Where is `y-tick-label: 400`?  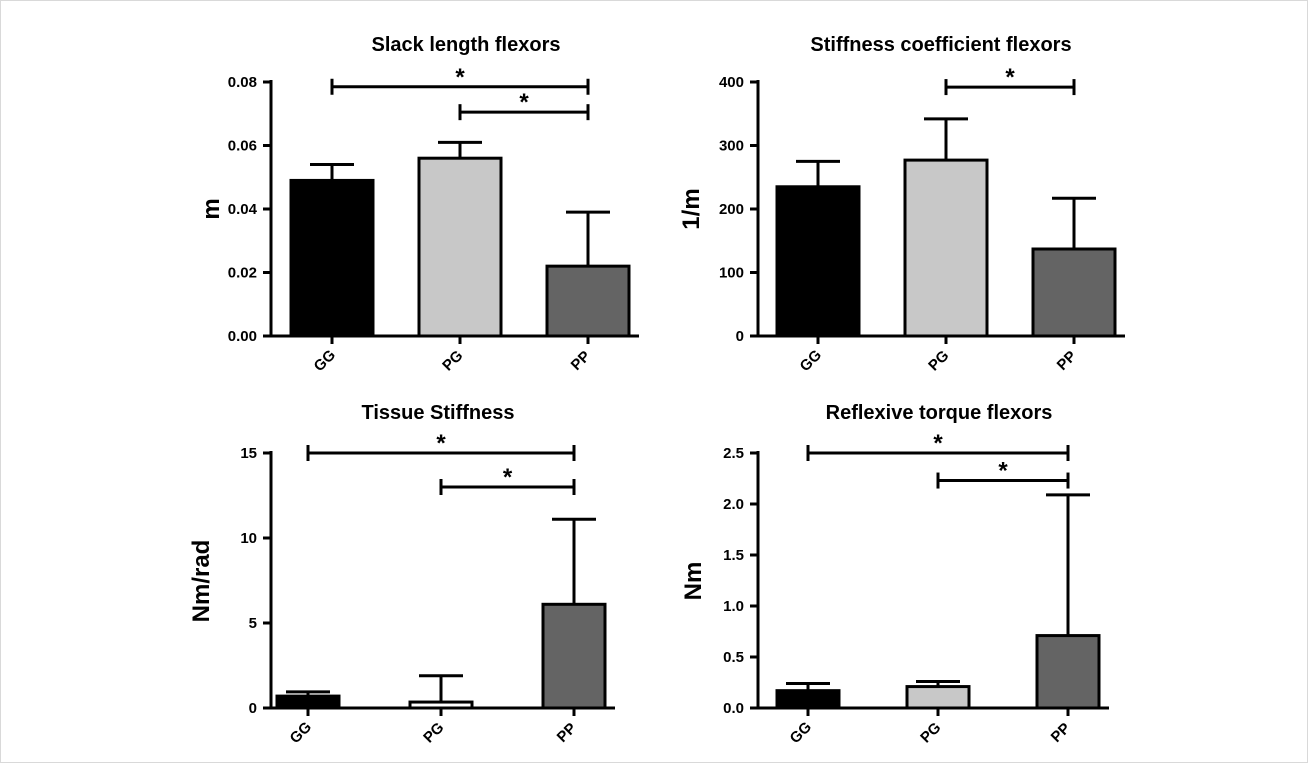
y-tick-label: 400 is located at coordinates (731, 82).